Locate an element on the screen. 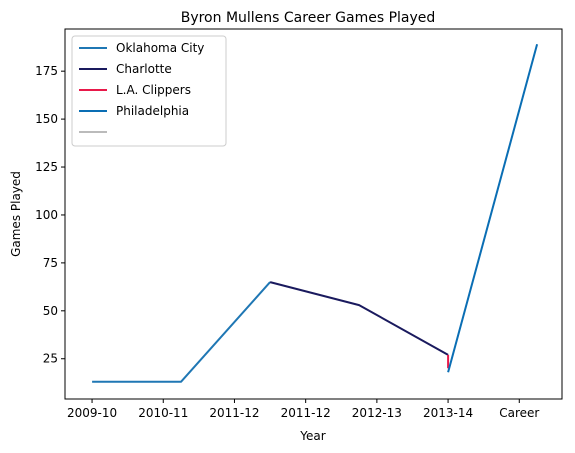  y-tick-label: 25 is located at coordinates (50, 359).